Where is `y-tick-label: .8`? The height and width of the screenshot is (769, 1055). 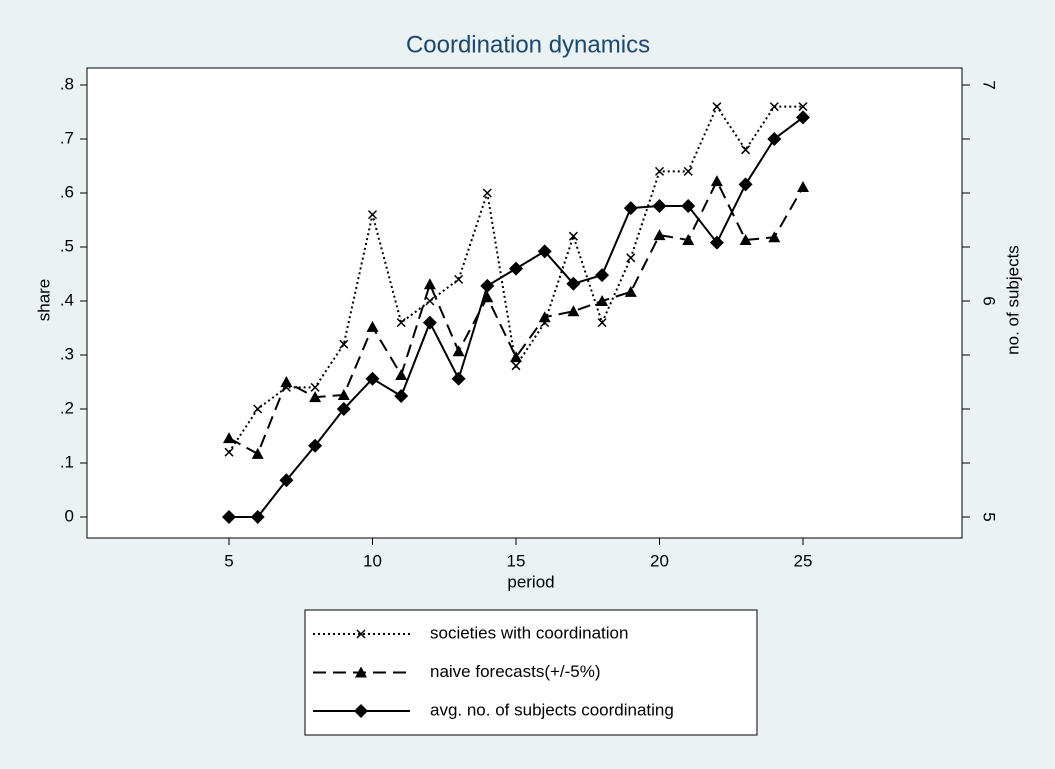 y-tick-label: .8 is located at coordinates (67, 83).